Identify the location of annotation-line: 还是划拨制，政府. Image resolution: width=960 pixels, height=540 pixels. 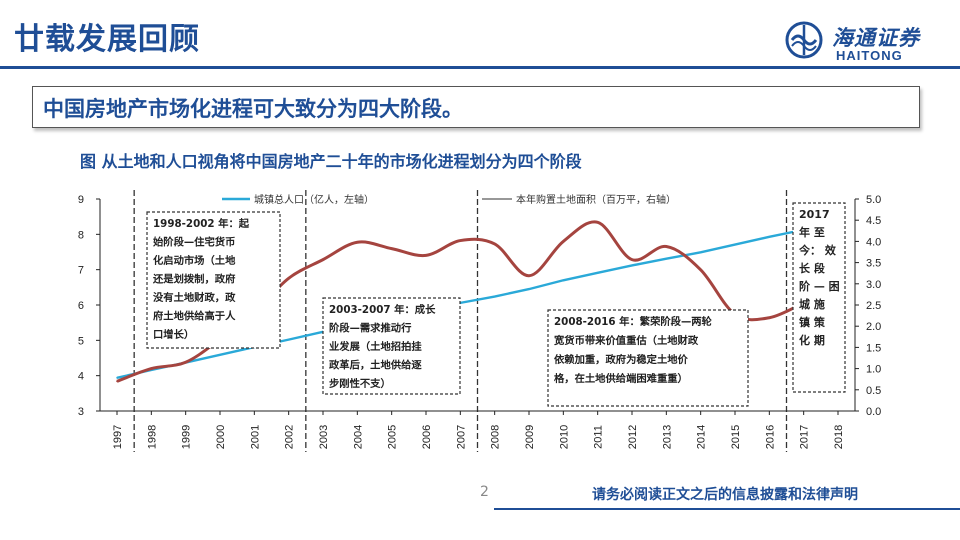
(194, 279).